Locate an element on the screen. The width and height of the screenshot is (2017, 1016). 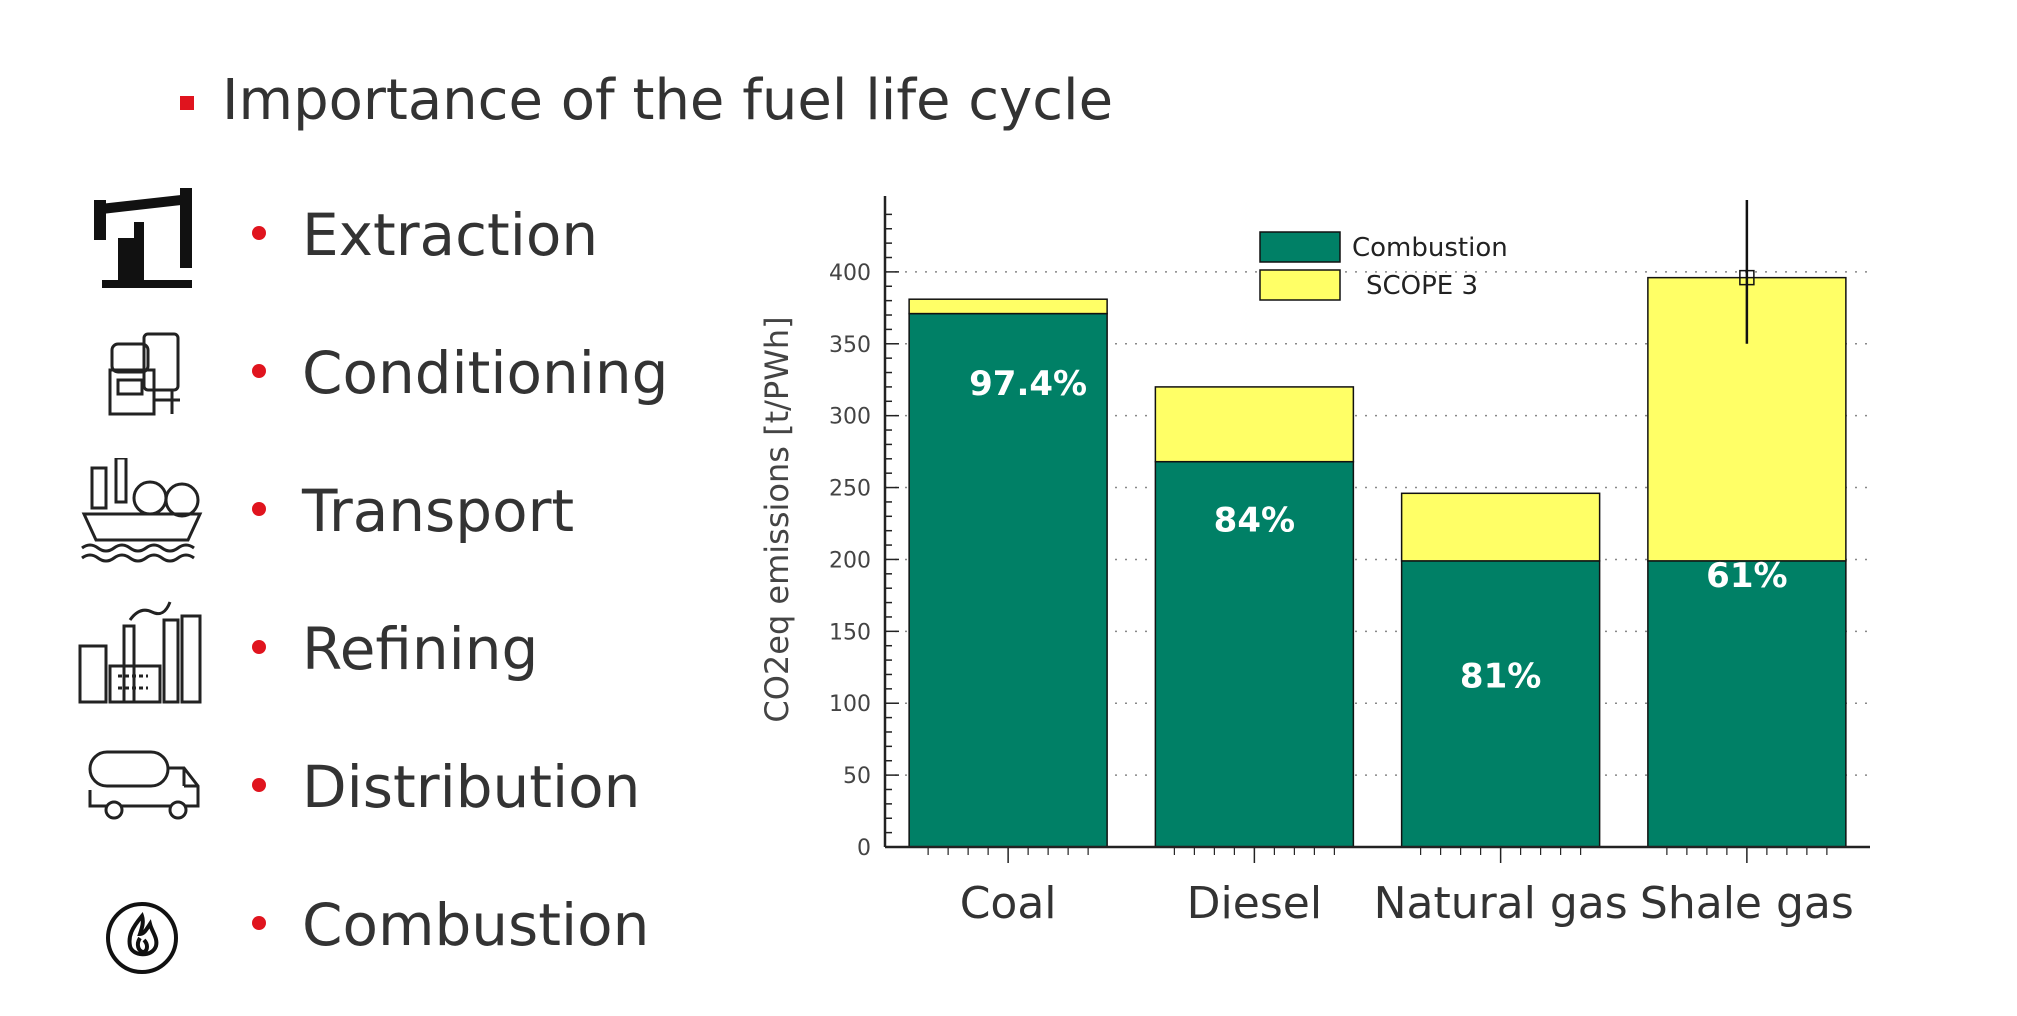
tanker-truck-icon is located at coordinates (144, 785).